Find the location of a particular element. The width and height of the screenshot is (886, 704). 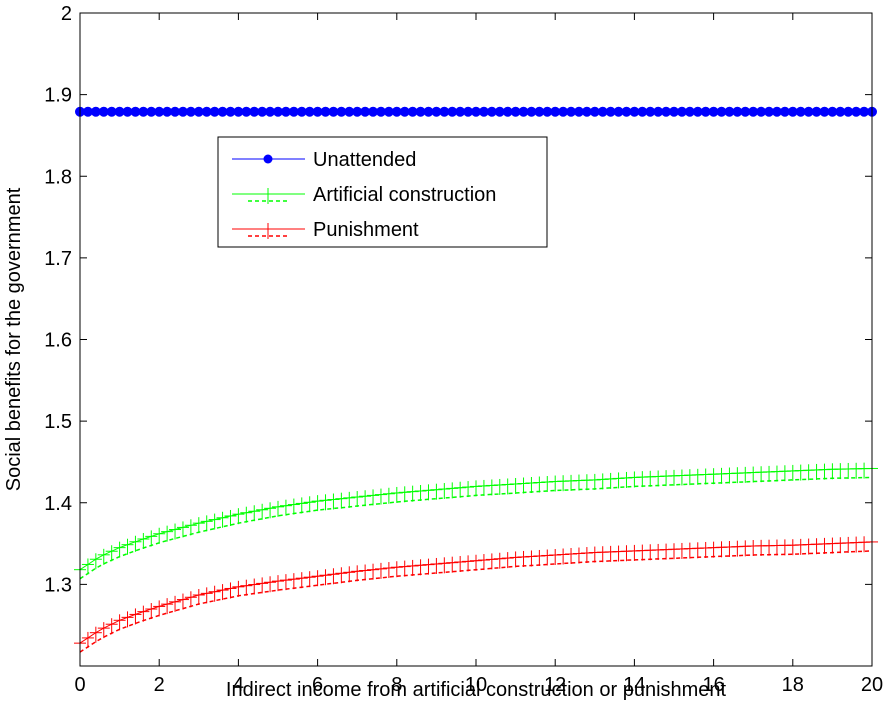

x-tick-label: 18 is located at coordinates (793, 685).